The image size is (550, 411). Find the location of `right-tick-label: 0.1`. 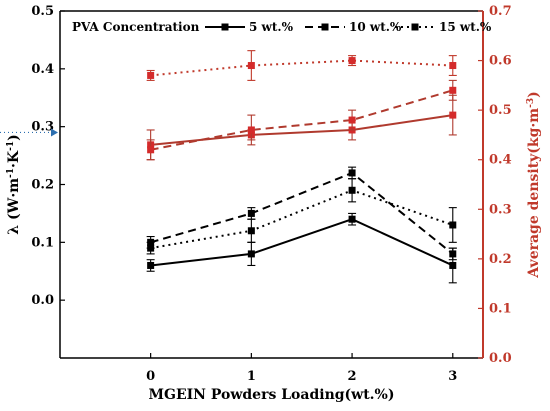

right-tick-label: 0.1 is located at coordinates (500, 308).